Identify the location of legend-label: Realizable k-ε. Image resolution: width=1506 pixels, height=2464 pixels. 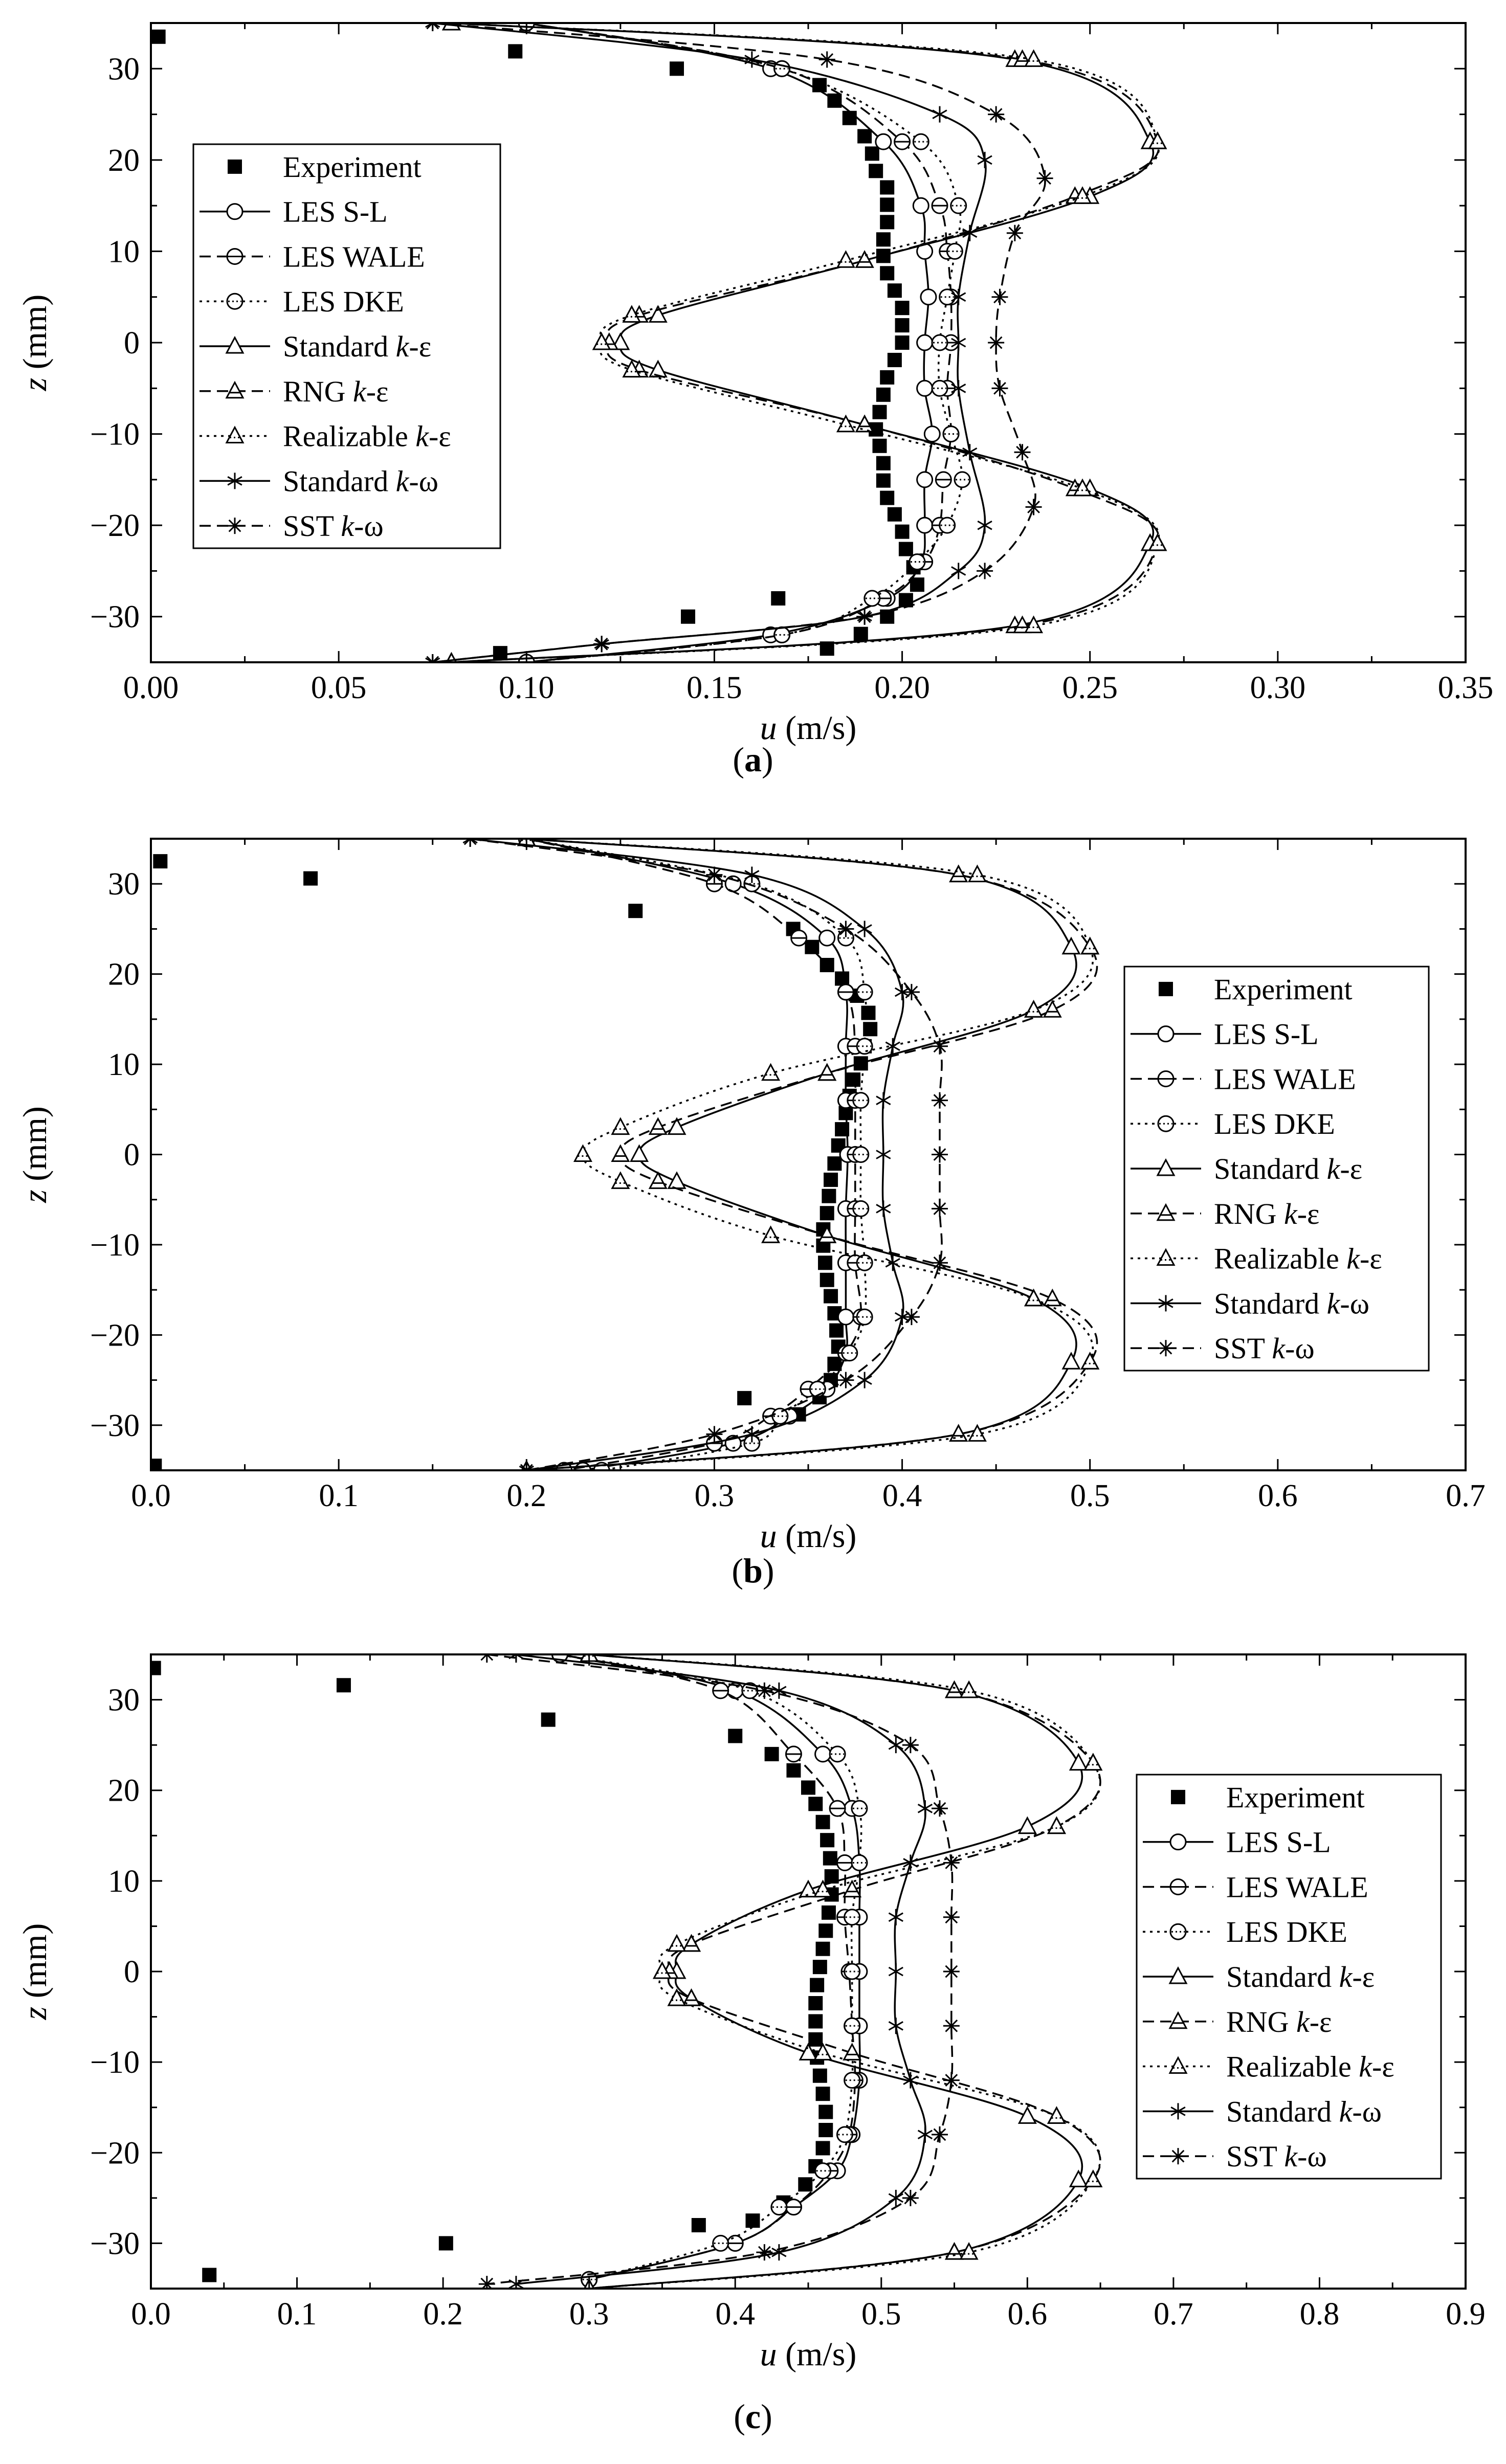
(1298, 1258).